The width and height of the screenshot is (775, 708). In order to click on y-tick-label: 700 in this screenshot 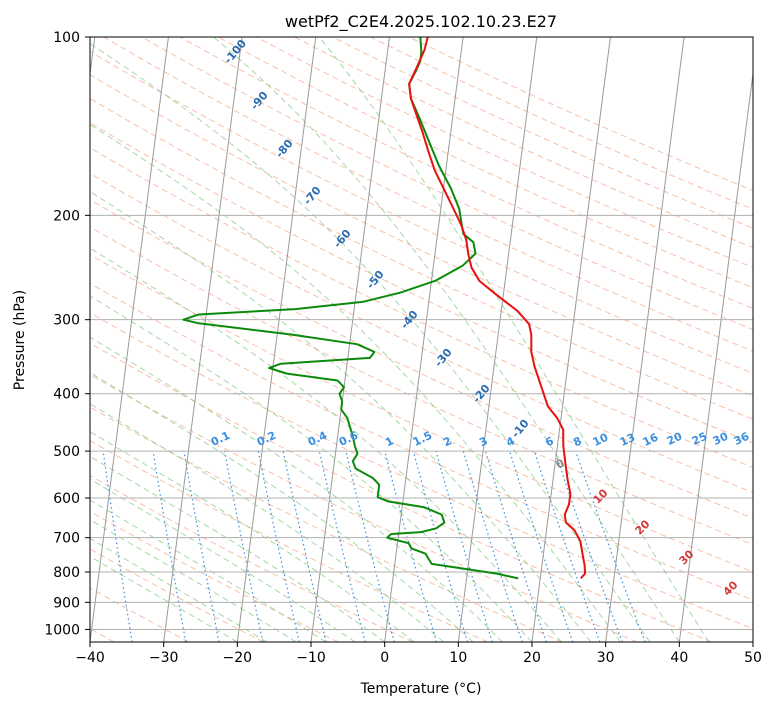, I will do `click(66, 539)`.